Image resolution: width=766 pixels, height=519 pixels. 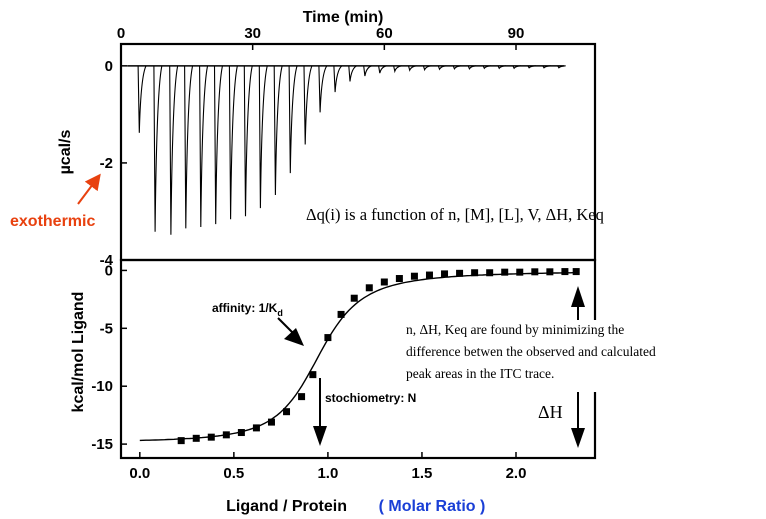 I want to click on time-tick-label-2: 60, so click(x=384, y=33).